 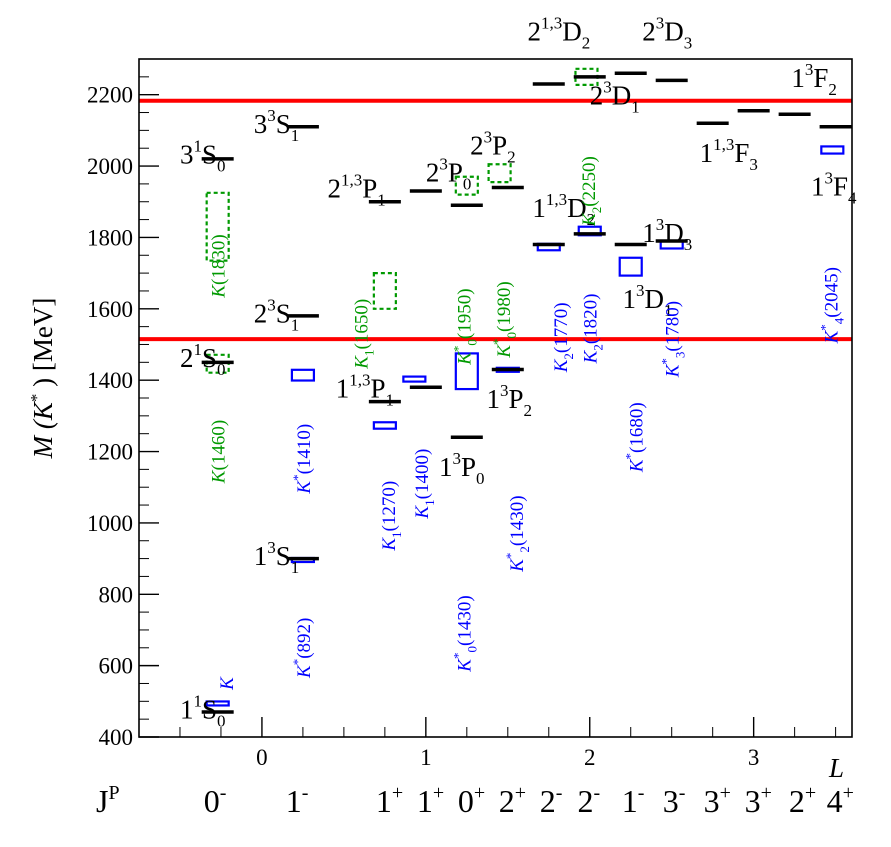 I want to click on state-label: K(1460), so click(x=219, y=452).